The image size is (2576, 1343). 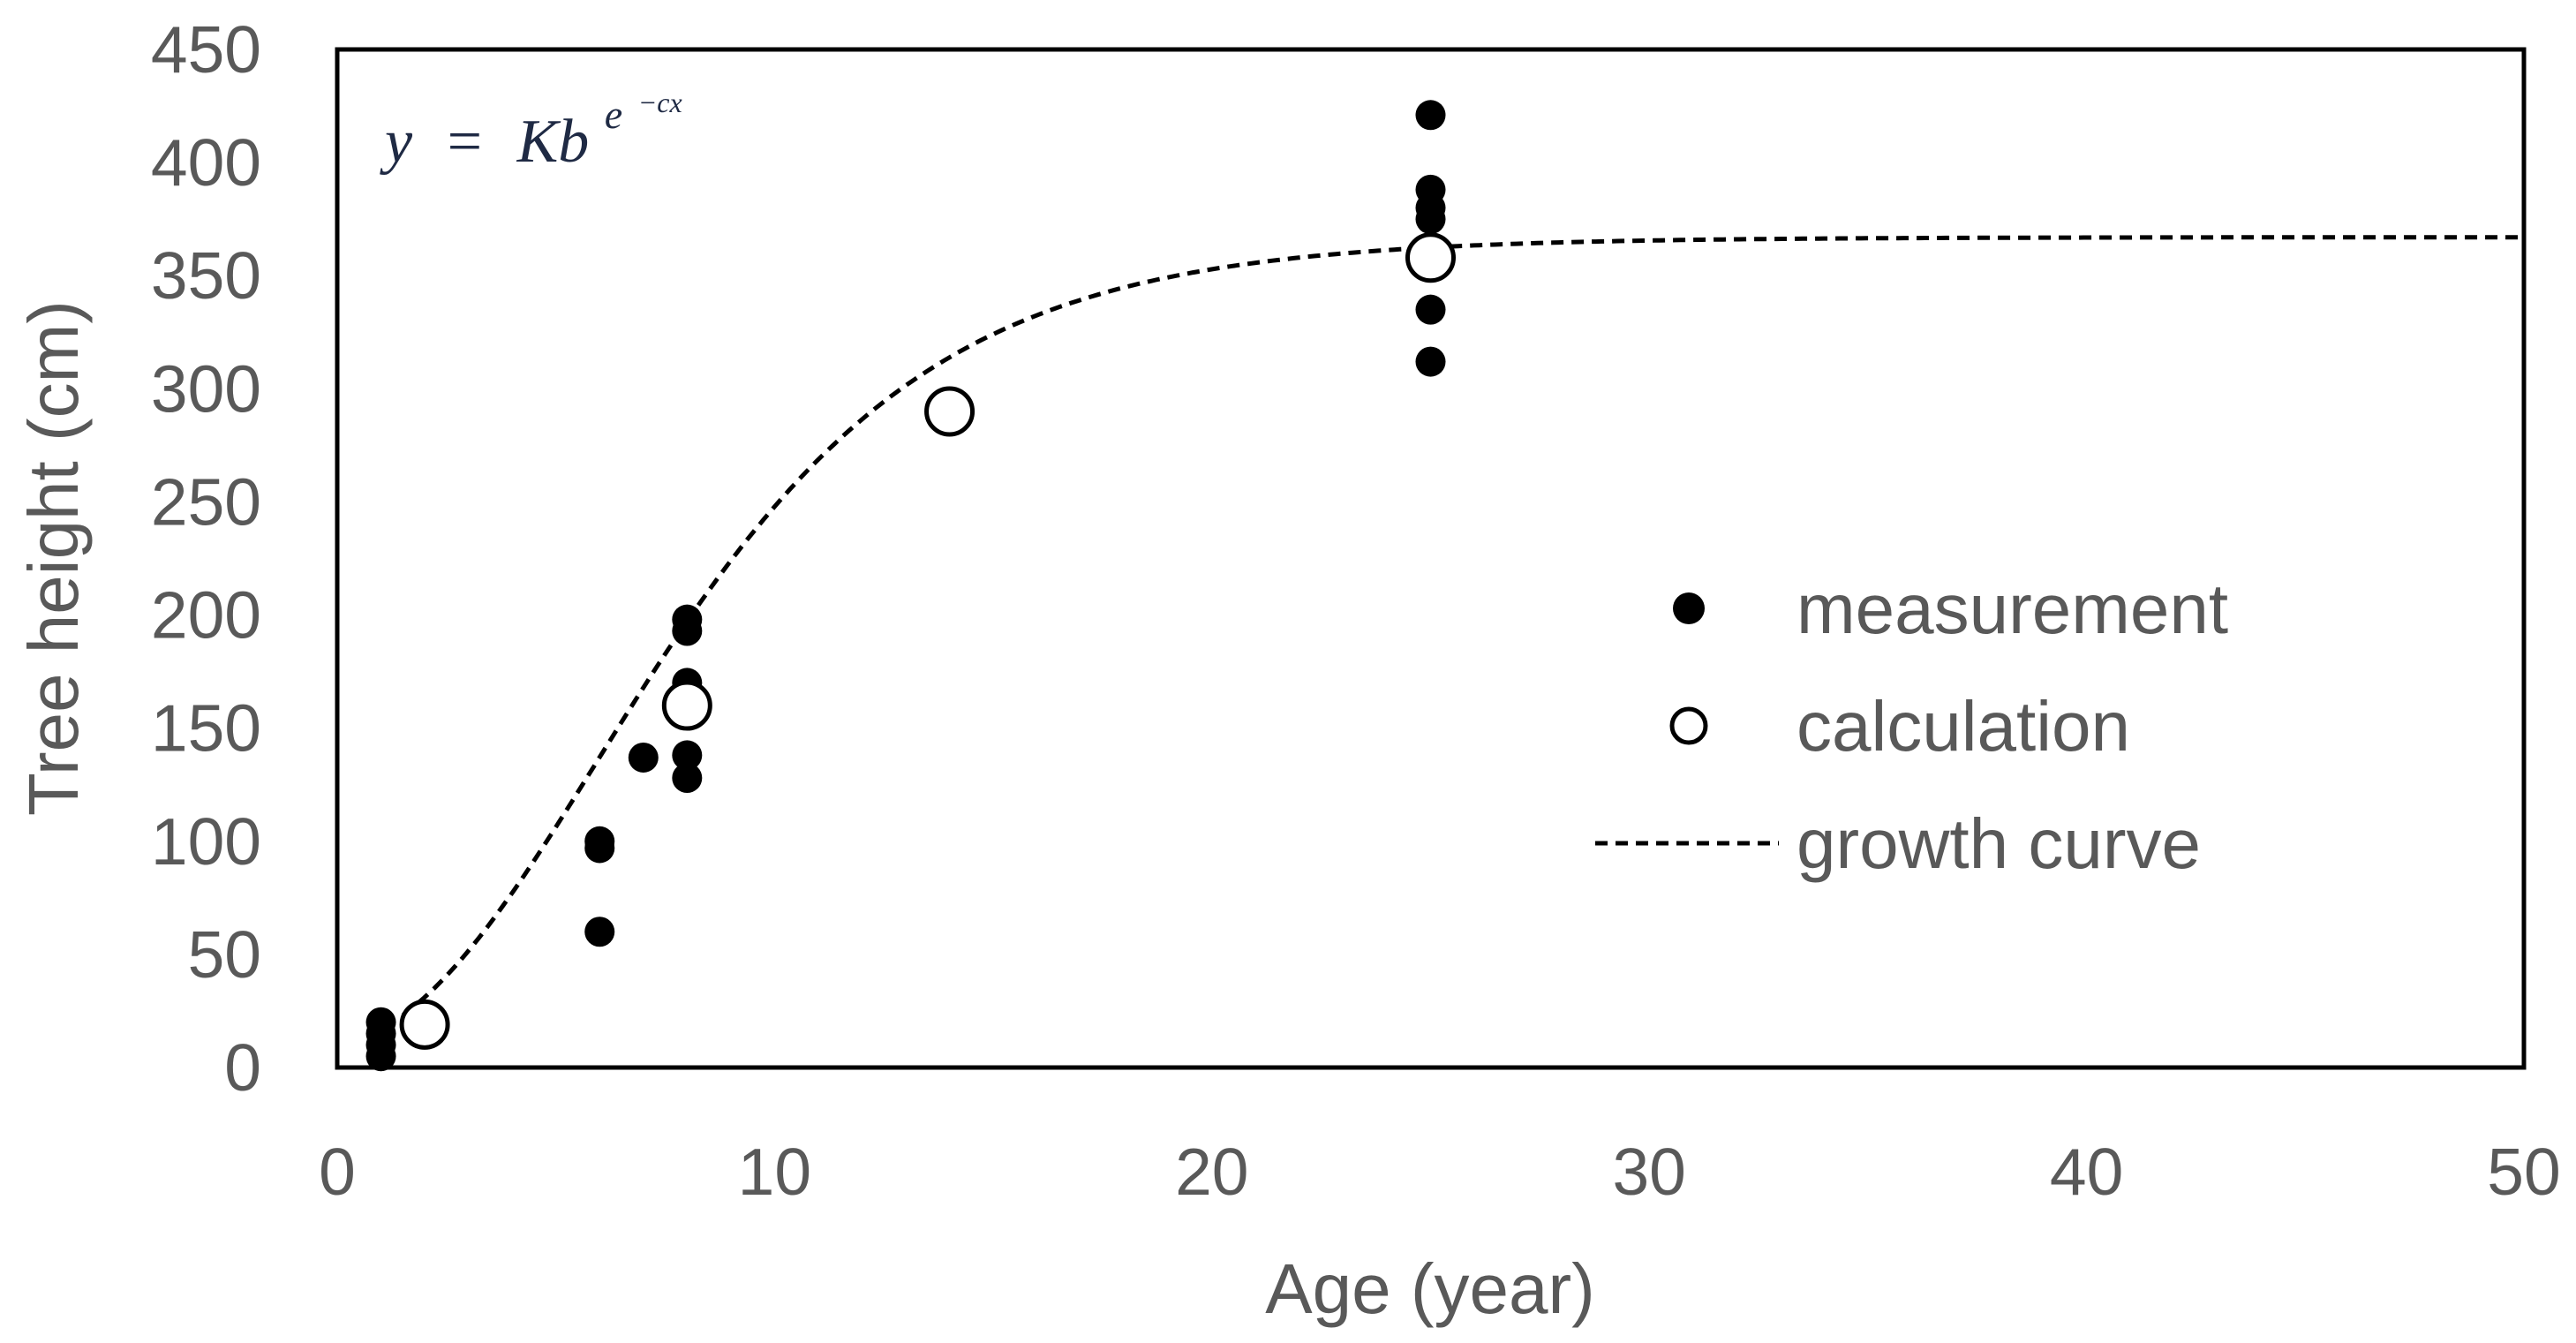 I want to click on x-tick-label: 30, so click(x=1649, y=1172).